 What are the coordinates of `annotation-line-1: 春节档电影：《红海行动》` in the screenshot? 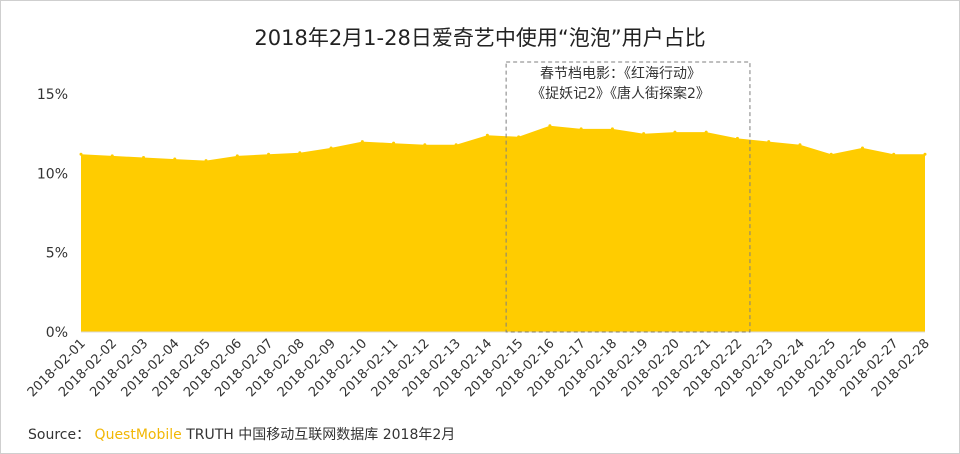 It's located at (620, 74).